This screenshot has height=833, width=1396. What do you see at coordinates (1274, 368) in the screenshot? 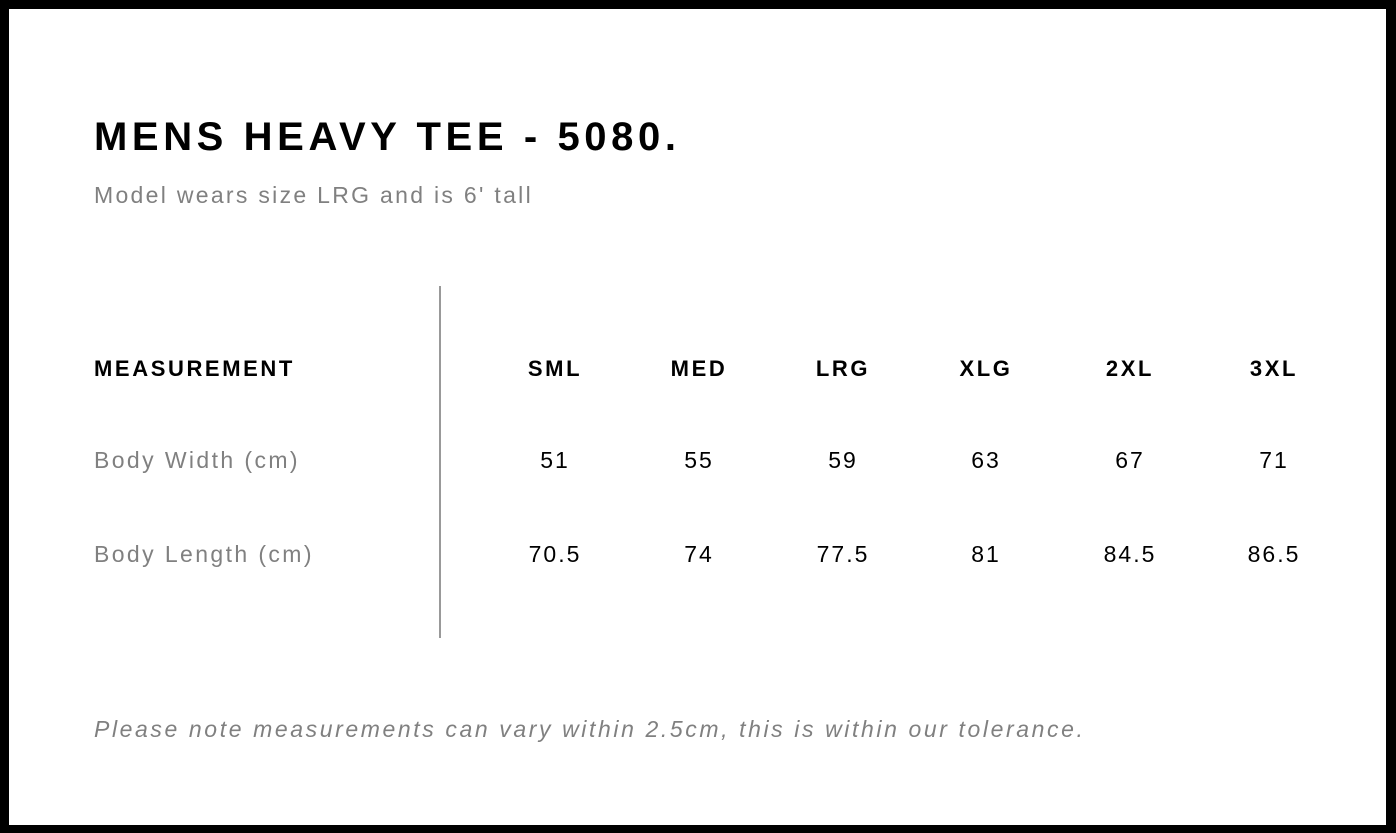
I see `size-header-3xl: 3XL` at bounding box center [1274, 368].